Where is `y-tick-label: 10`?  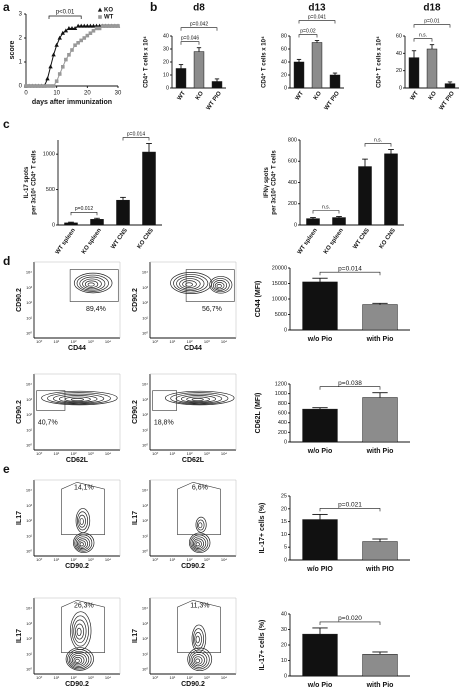 y-tick-label: 10 is located at coordinates (166, 75).